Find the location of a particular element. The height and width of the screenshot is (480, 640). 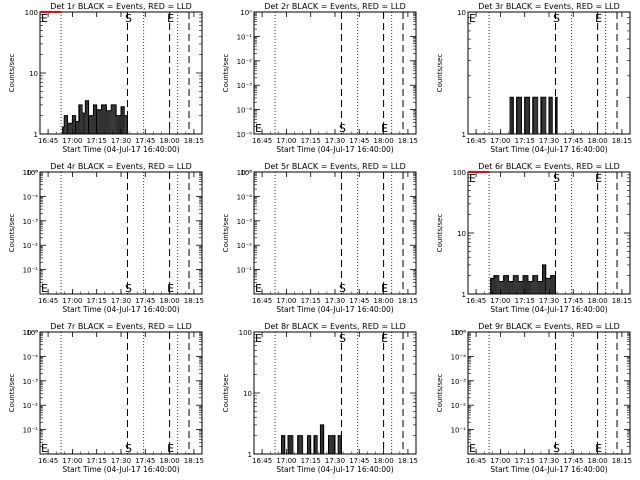

panel-title: Det 3r BLACK = Events, RED = LLD is located at coordinates (549, 6).